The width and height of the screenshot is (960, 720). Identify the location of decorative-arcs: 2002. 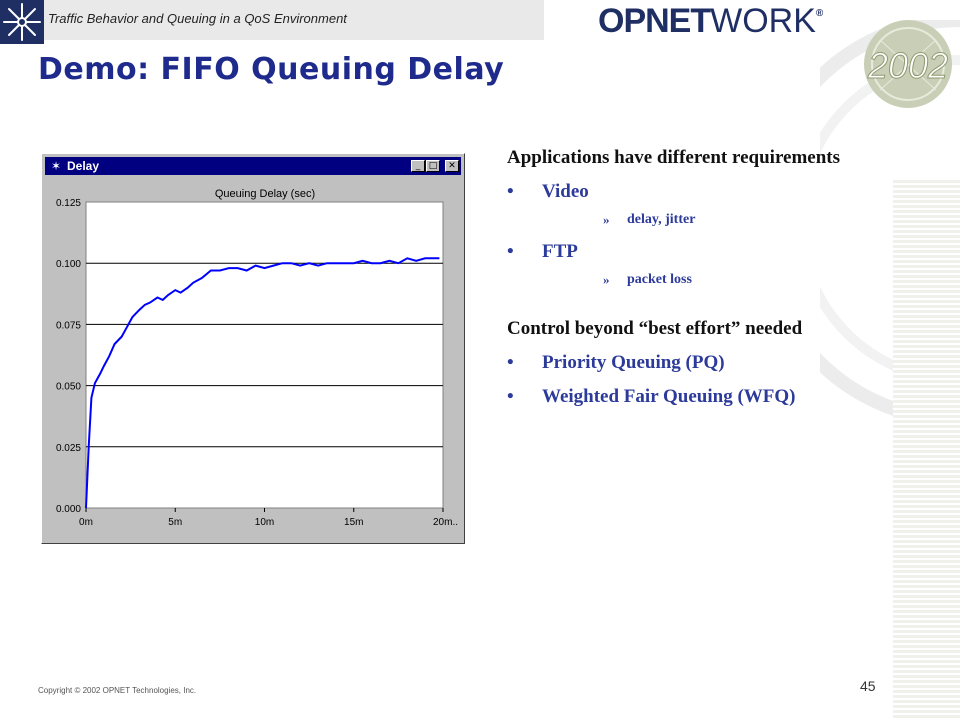
(890, 223).